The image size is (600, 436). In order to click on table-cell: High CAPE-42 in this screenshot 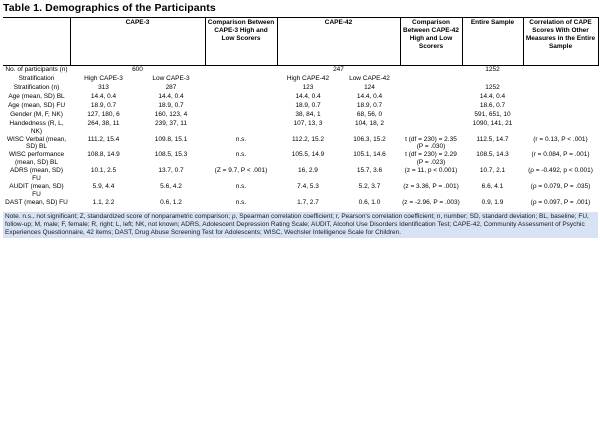, I will do `click(308, 78)`.